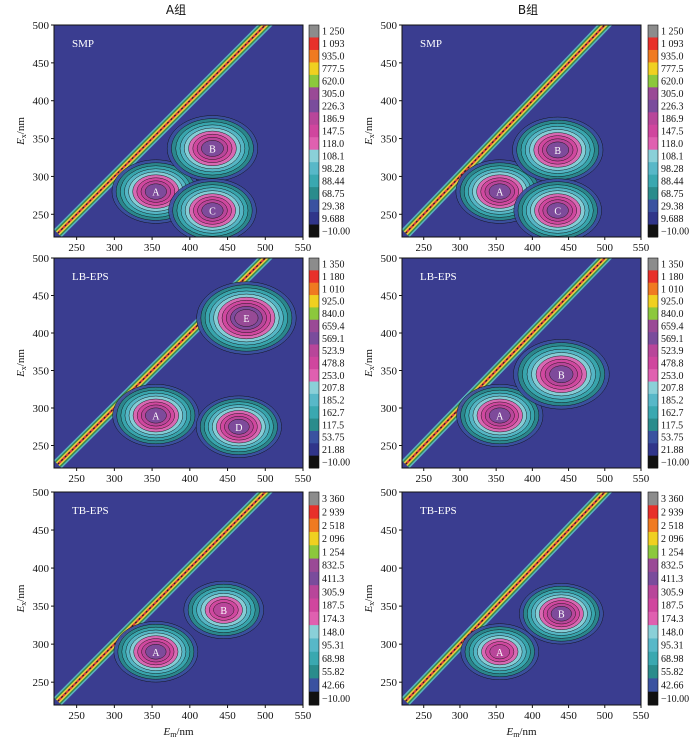 The width and height of the screenshot is (700, 748). Describe the element at coordinates (333, 376) in the screenshot. I see `colorbar-label: 253.0` at that location.